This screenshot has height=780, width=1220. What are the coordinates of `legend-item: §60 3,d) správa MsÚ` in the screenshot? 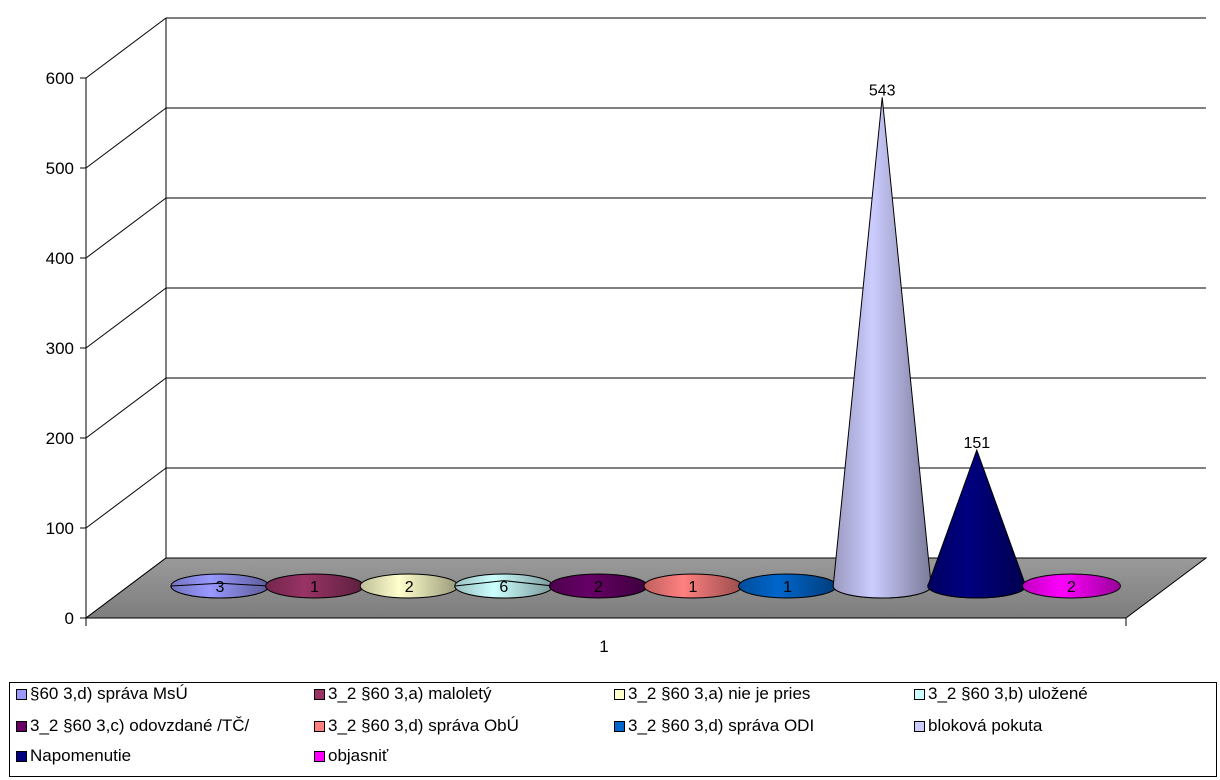 It's located at (102, 694).